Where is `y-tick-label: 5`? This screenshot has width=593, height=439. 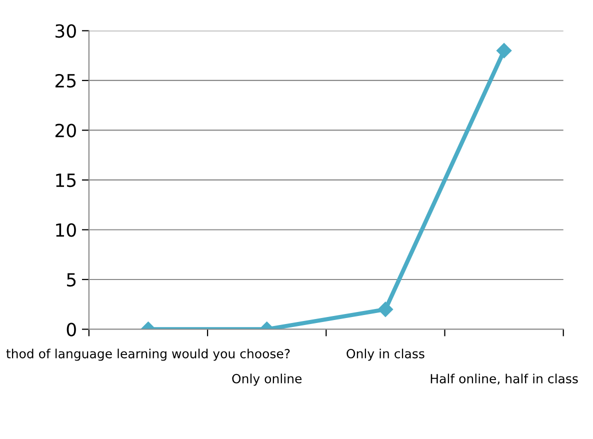
y-tick-label: 5 is located at coordinates (71, 280).